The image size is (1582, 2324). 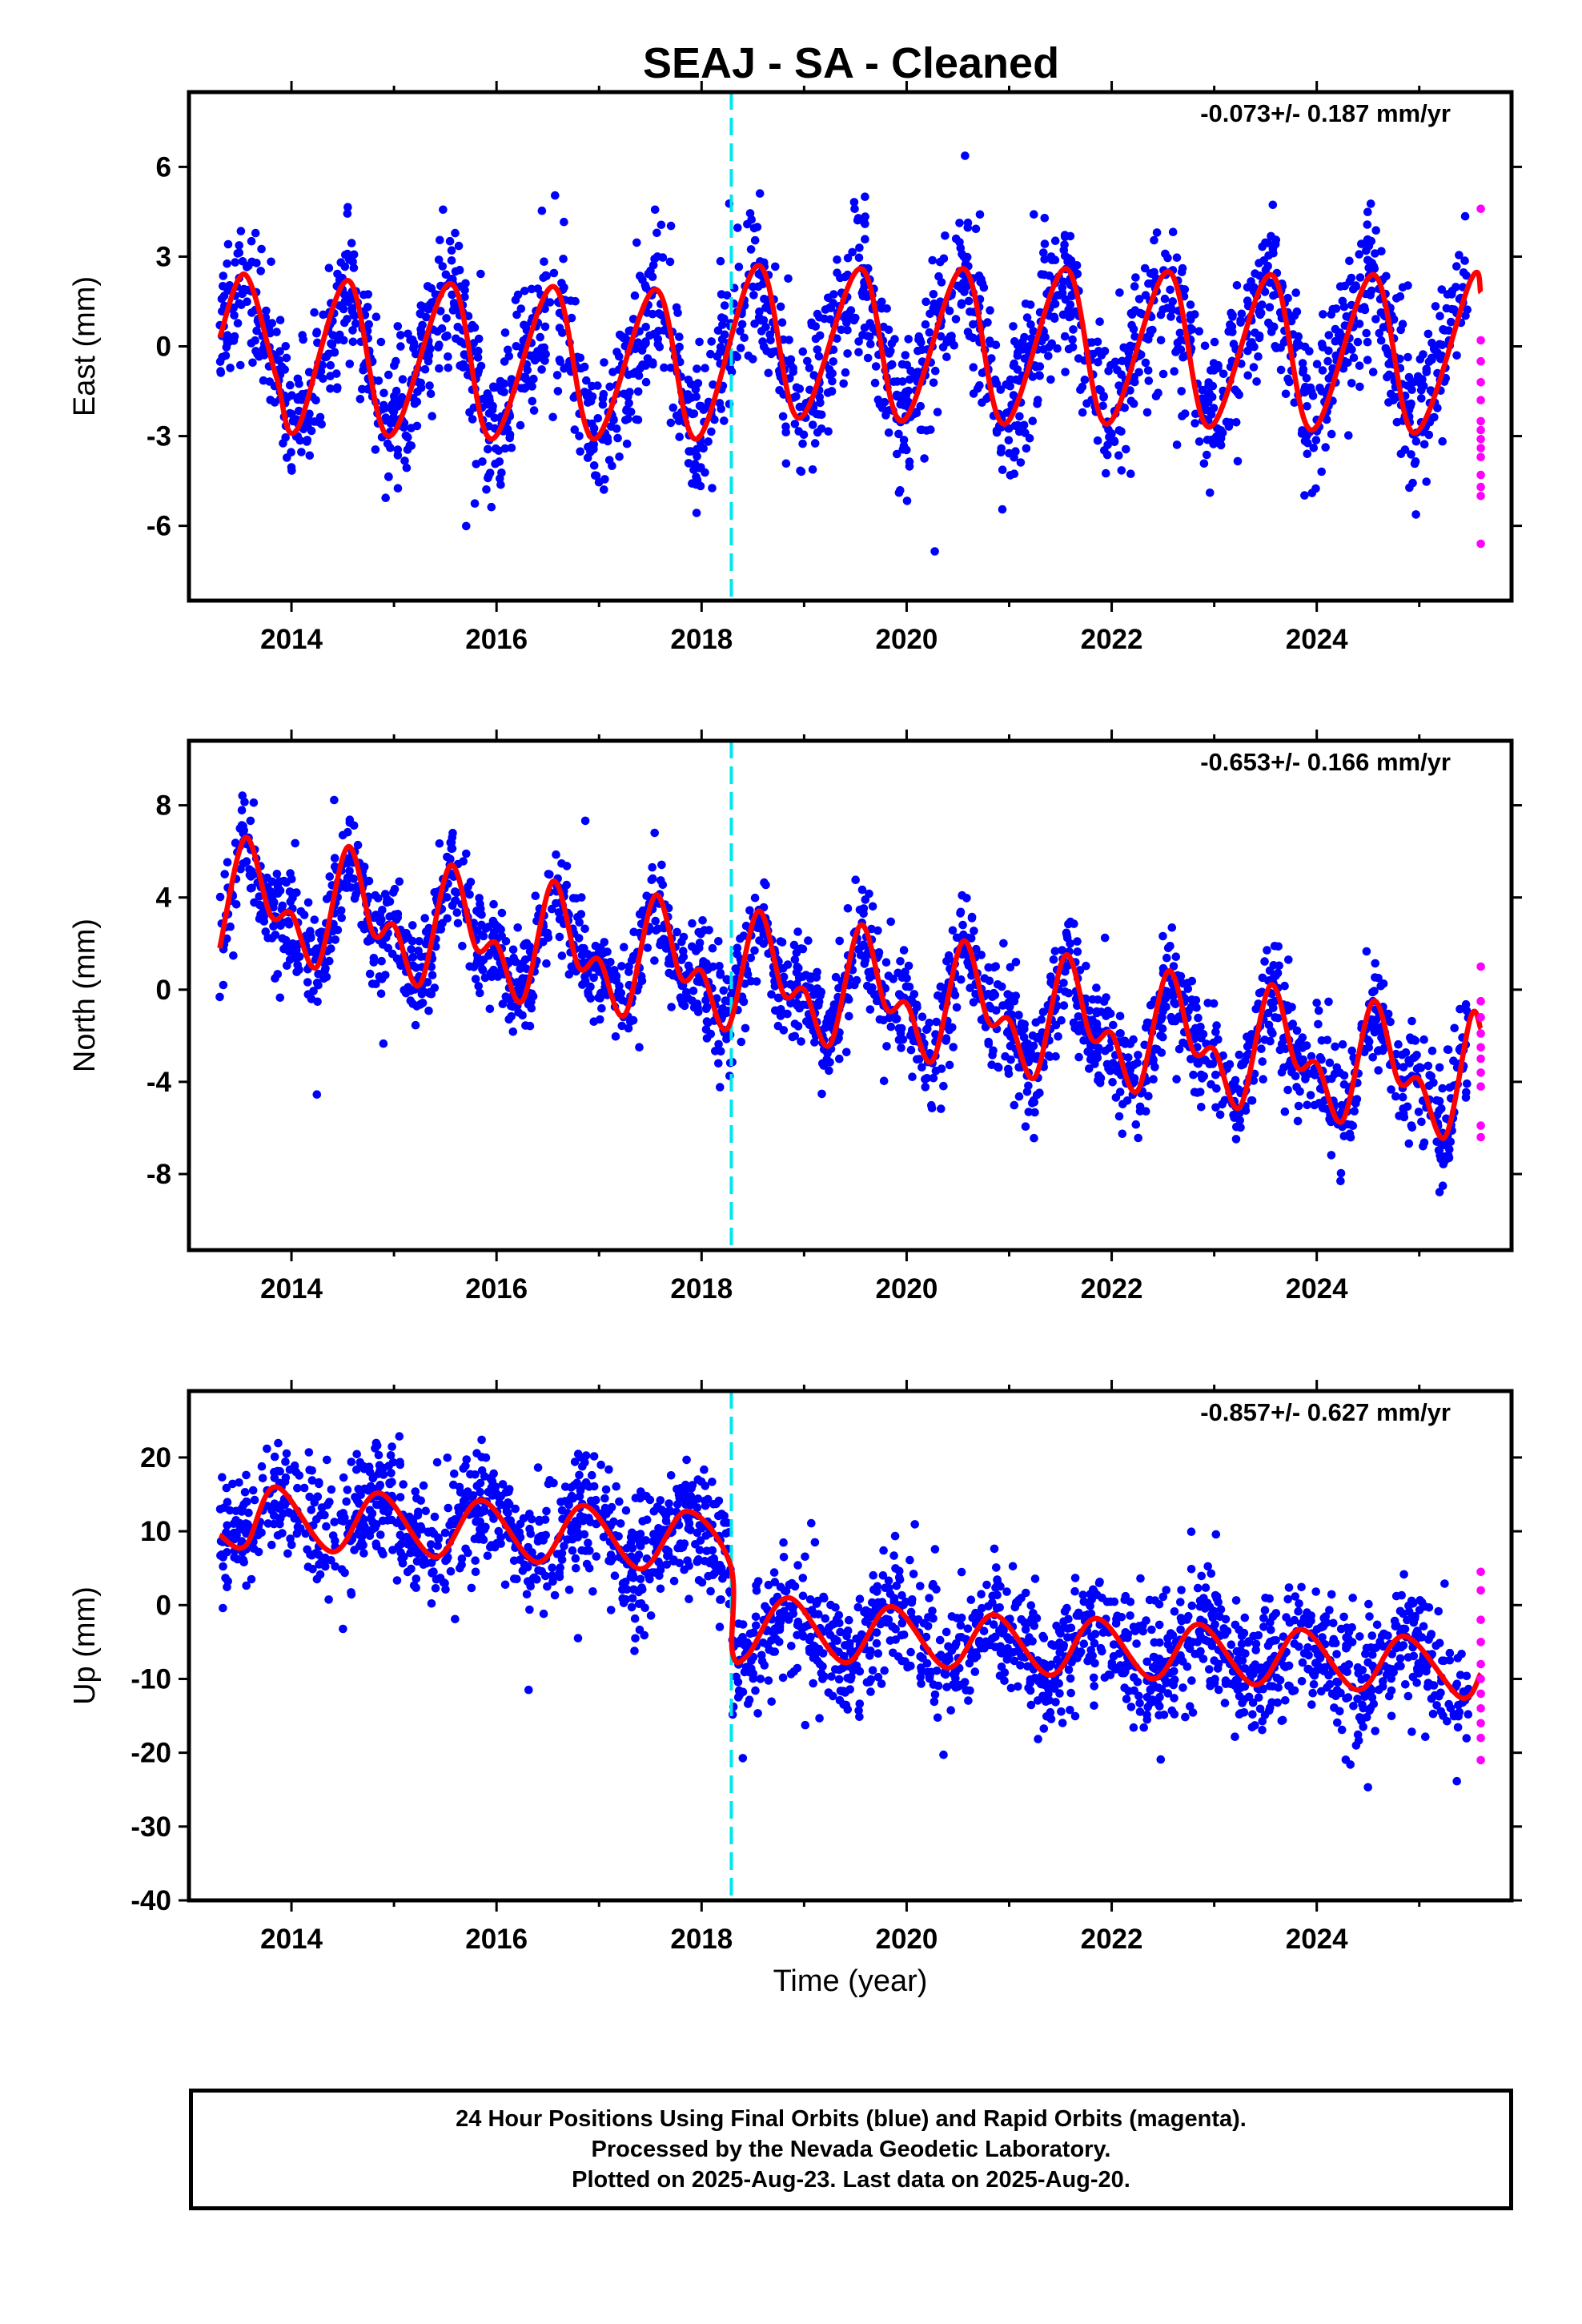 What do you see at coordinates (159, 1174) in the screenshot?
I see `y-tick-label: -8` at bounding box center [159, 1174].